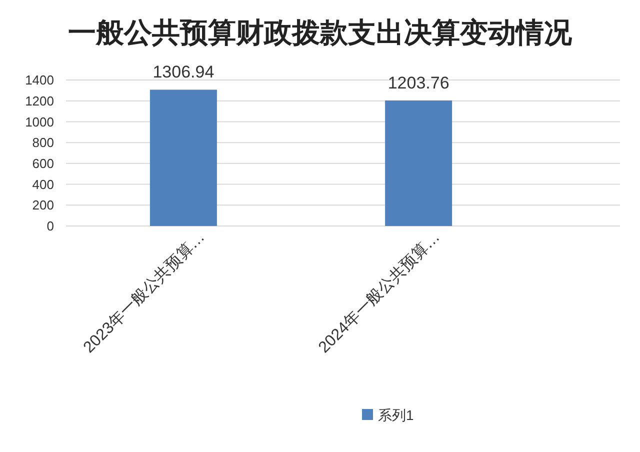 The height and width of the screenshot is (452, 640). Describe the element at coordinates (320, 33) in the screenshot. I see `chart-title: 一般公共预算财政拨款支出决算变动情况` at that location.